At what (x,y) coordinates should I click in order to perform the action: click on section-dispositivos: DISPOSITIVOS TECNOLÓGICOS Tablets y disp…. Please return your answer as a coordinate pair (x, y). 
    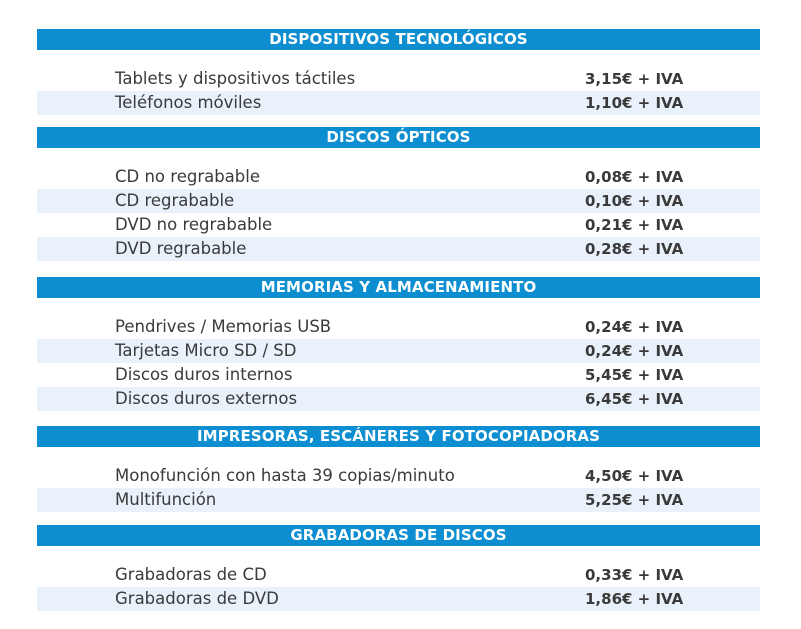
    Looking at the image, I should click on (398, 72).